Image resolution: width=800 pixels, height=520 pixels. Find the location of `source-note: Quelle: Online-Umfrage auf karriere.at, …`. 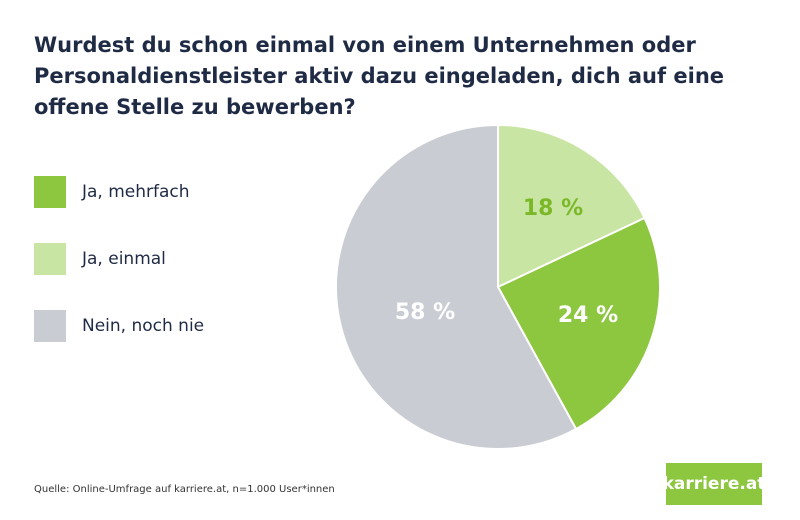

source-note: Quelle: Online-Umfrage auf karriere.at, … is located at coordinates (184, 489).